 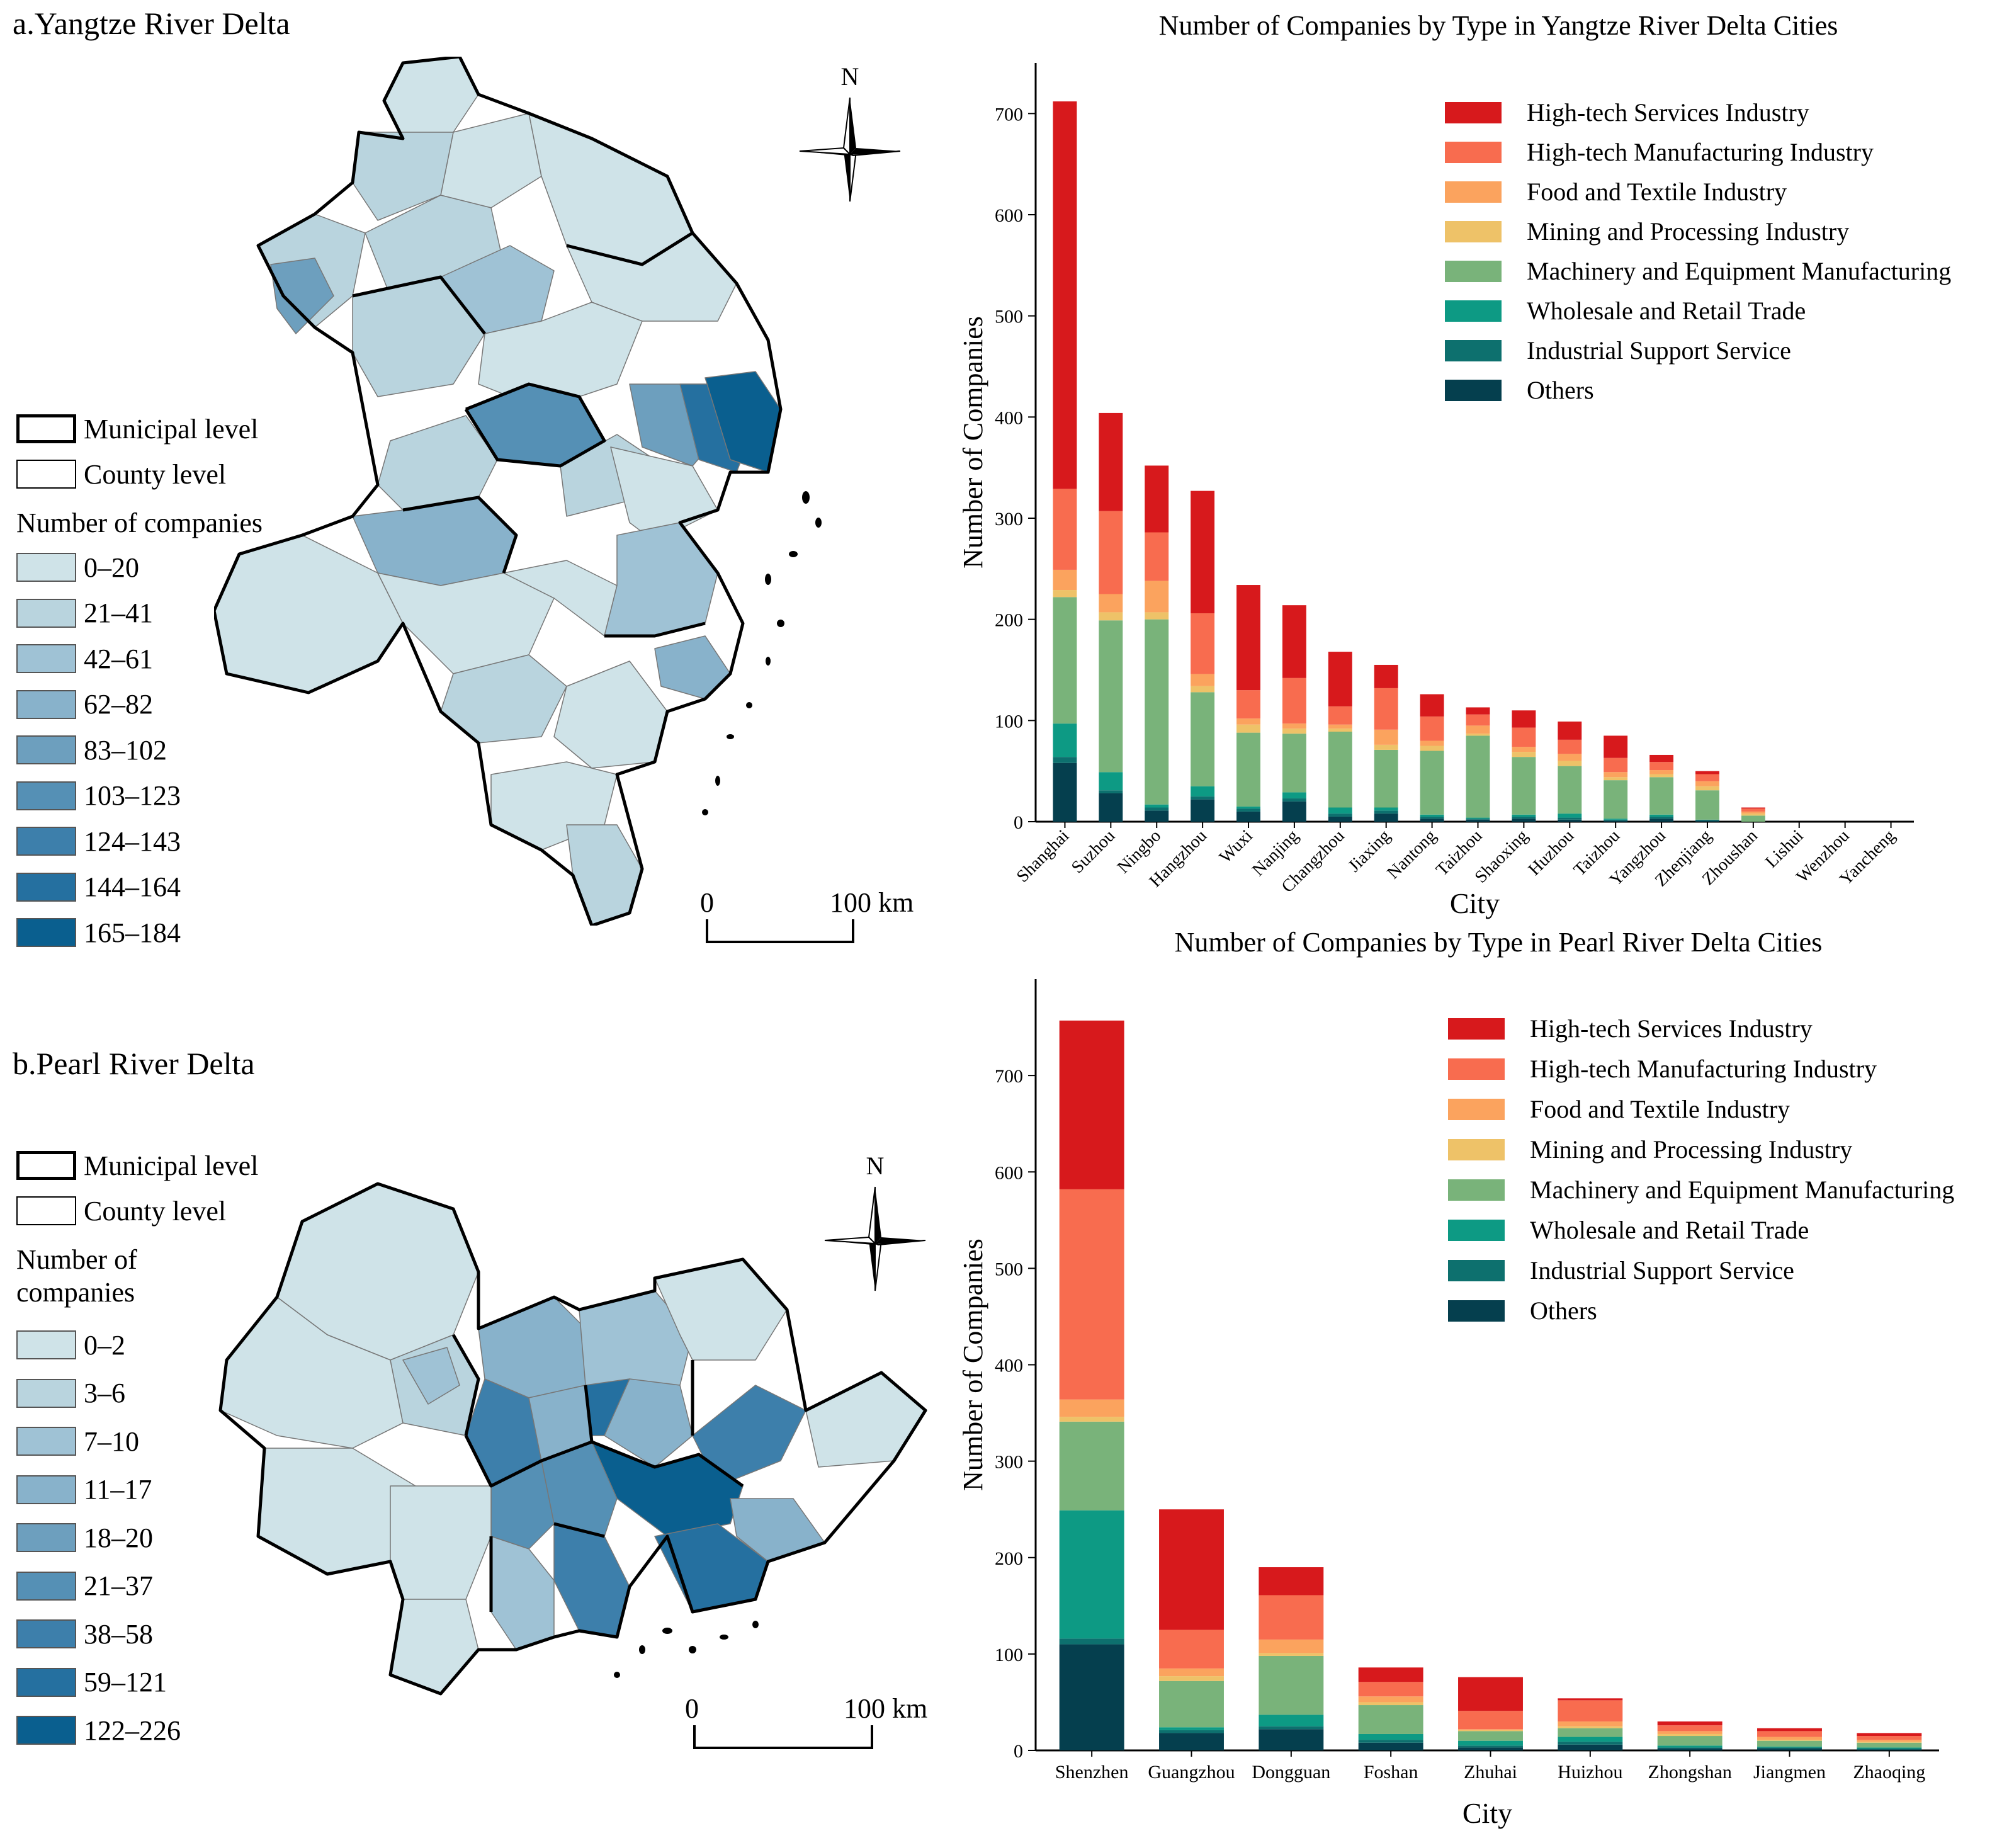 What do you see at coordinates (850, 132) in the screenshot?
I see `north-arrow-icon: N` at bounding box center [850, 132].